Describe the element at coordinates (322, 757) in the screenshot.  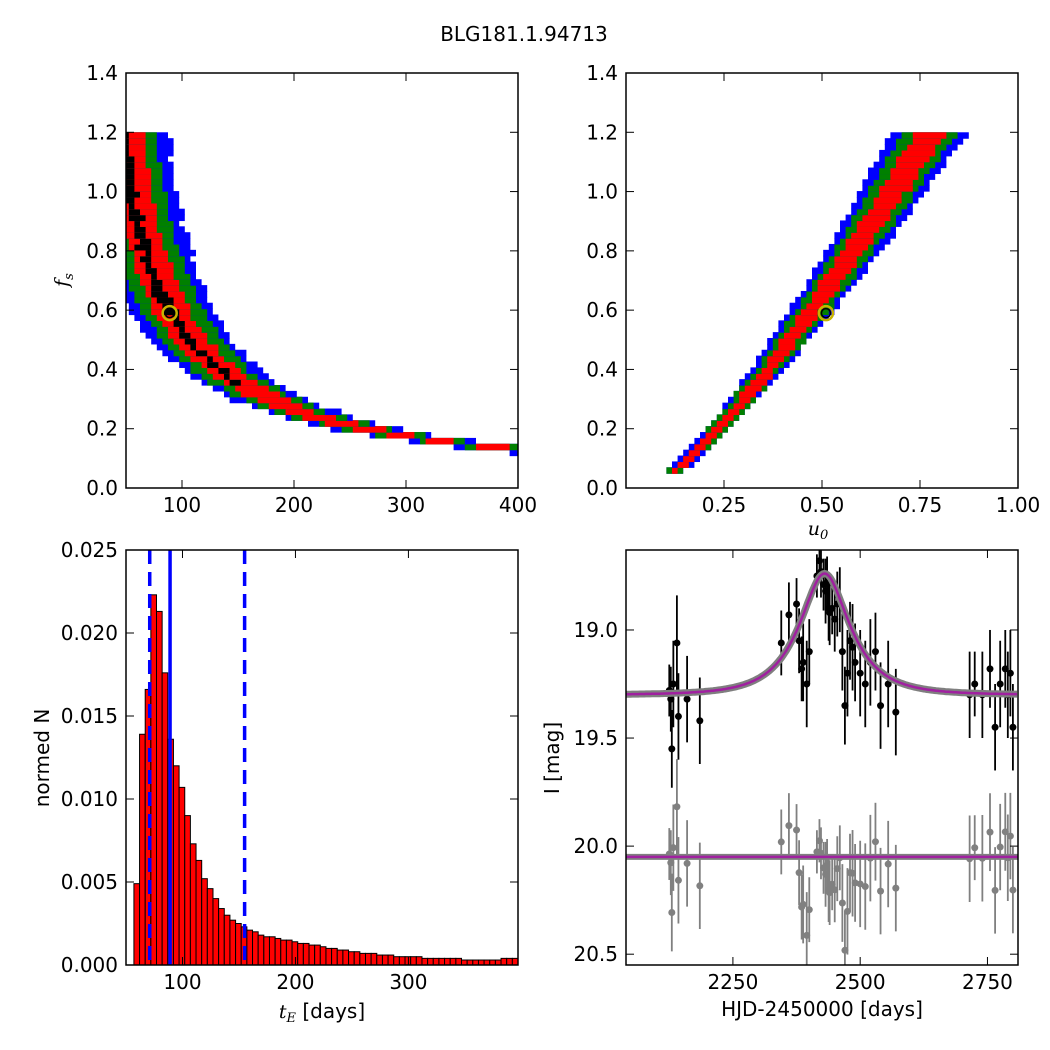
I see `axes-frame` at that location.